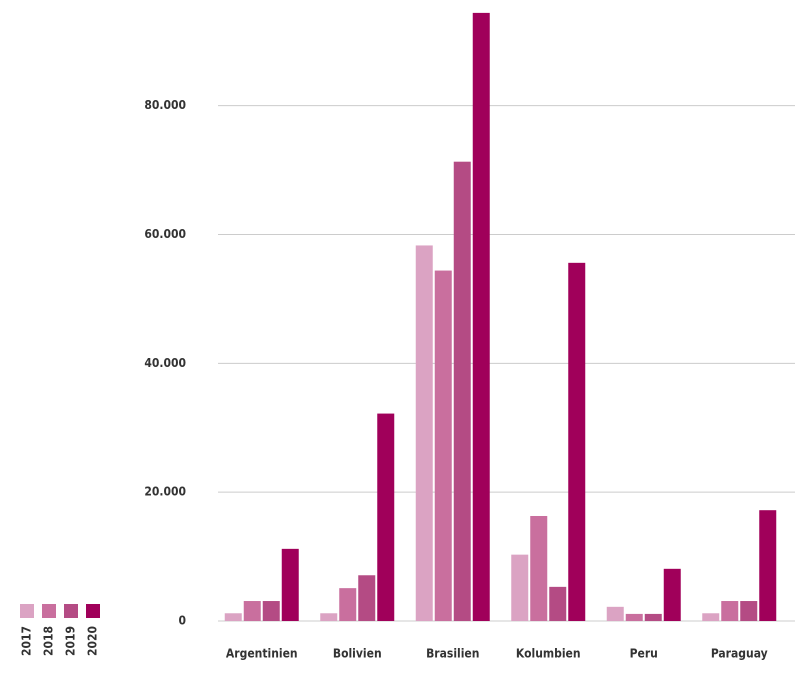 The width and height of the screenshot is (802, 684). I want to click on y-tick-label: 20.000, so click(165, 492).